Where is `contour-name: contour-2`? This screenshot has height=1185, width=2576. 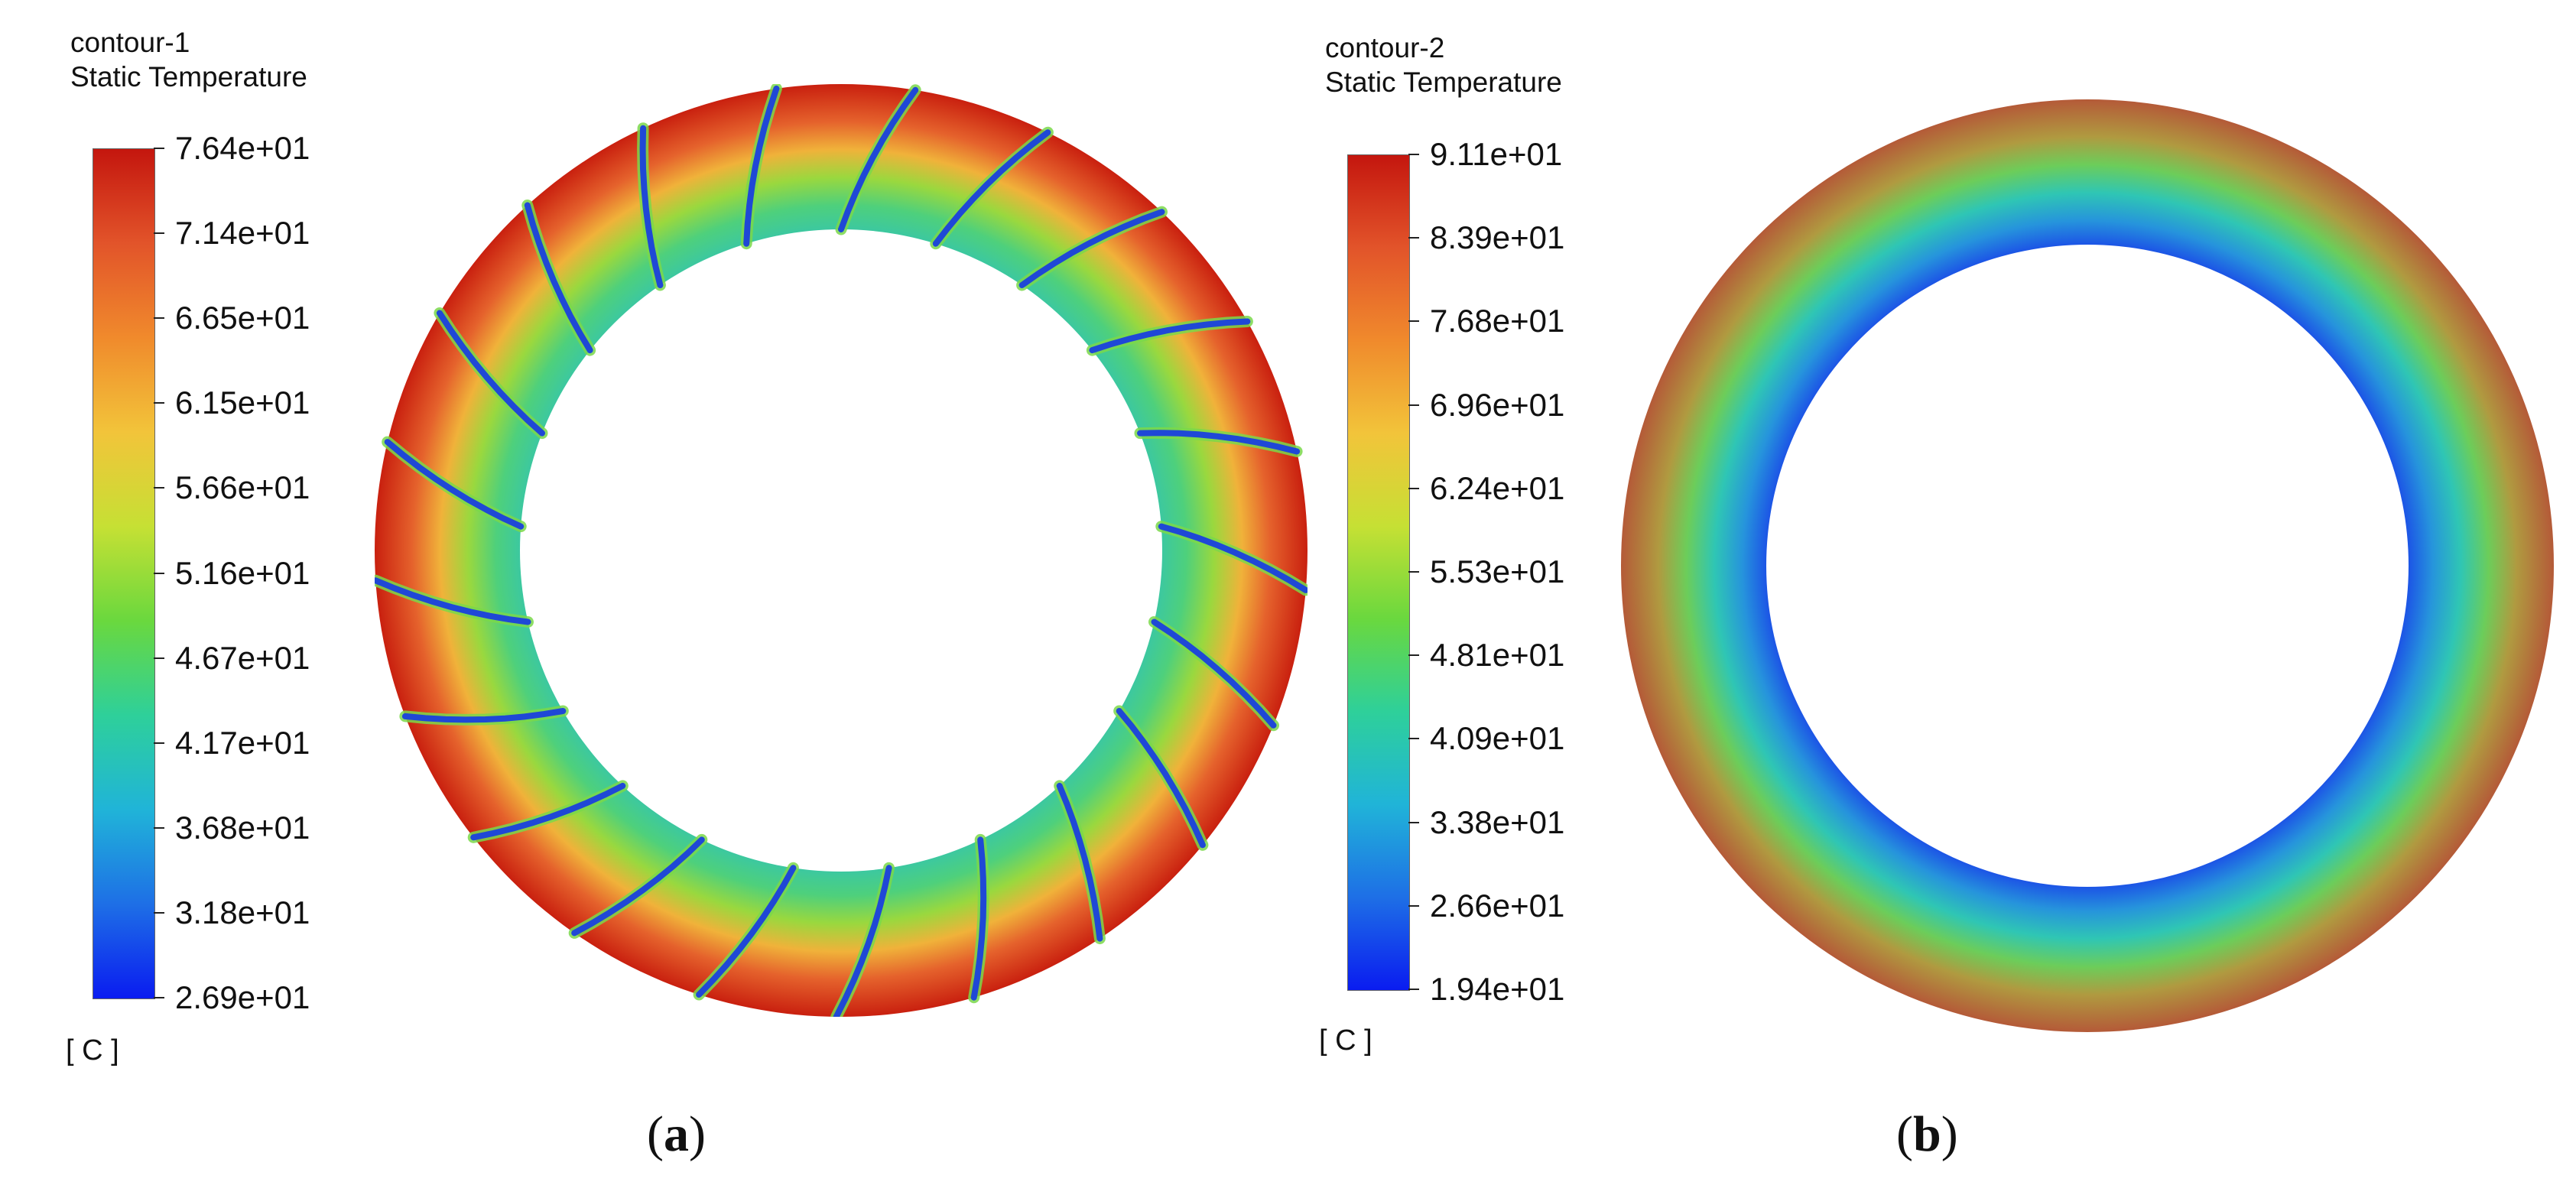 contour-name: contour-2 is located at coordinates (1385, 47).